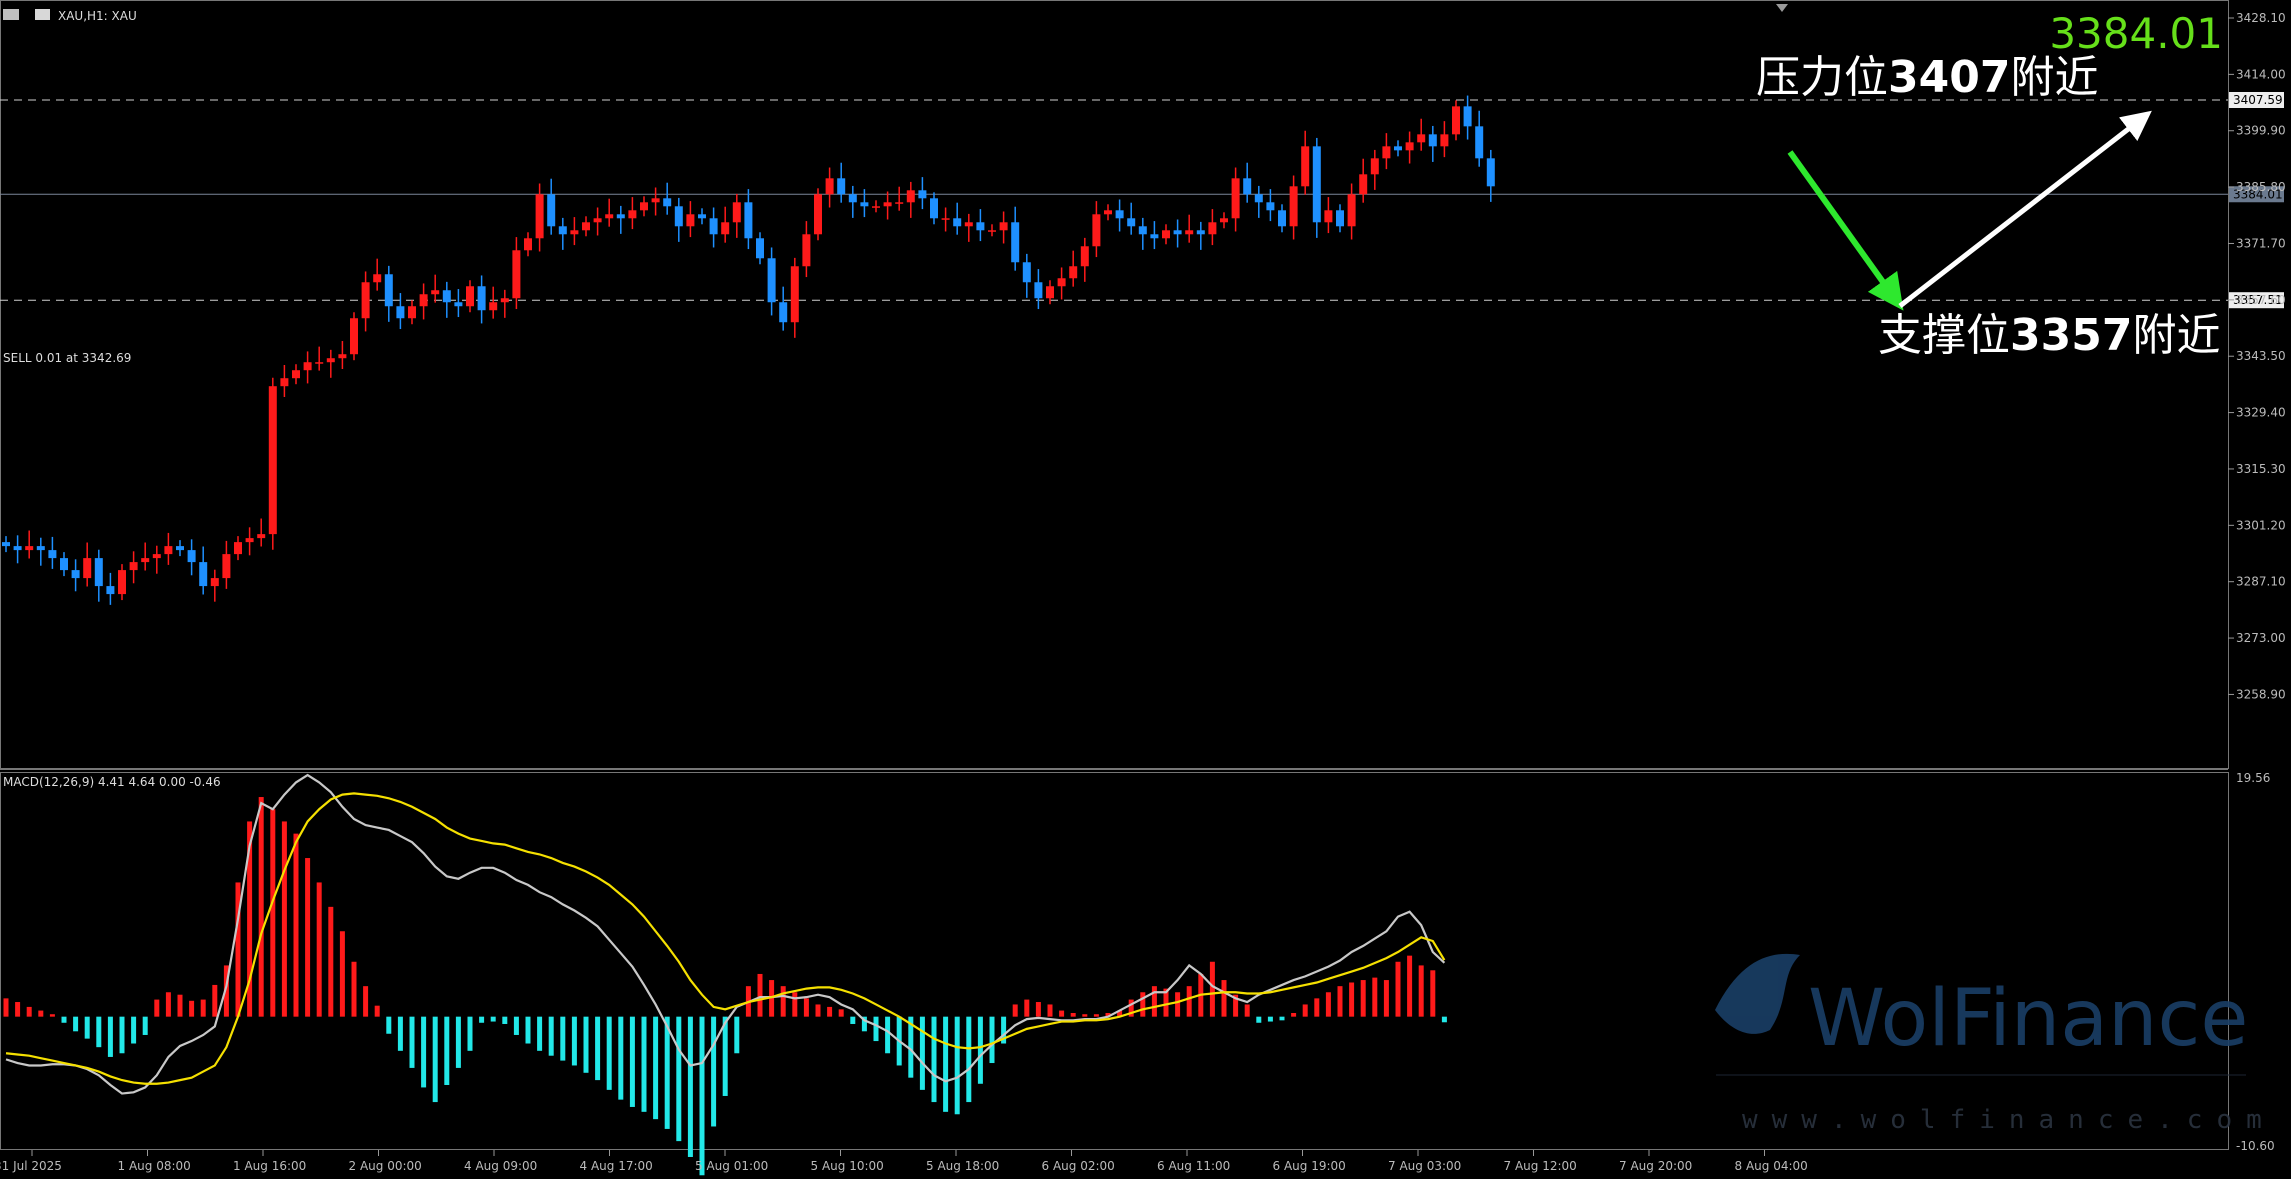  I want to click on time-tick-label: 4 Aug 09:00, so click(500, 1166).